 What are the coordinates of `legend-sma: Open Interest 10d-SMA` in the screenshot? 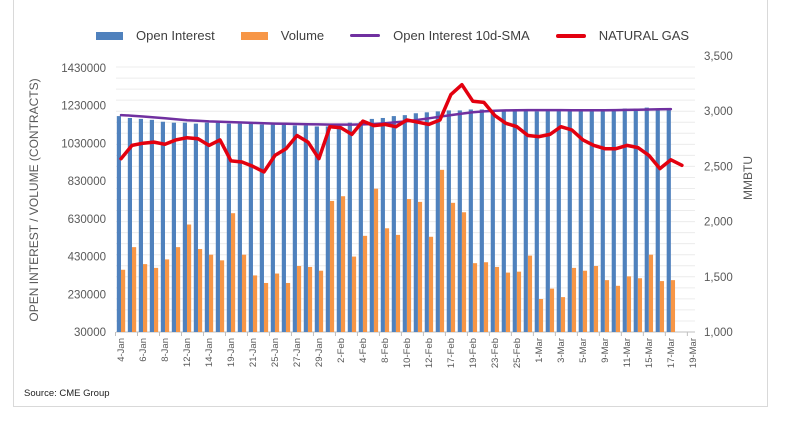 It's located at (440, 35).